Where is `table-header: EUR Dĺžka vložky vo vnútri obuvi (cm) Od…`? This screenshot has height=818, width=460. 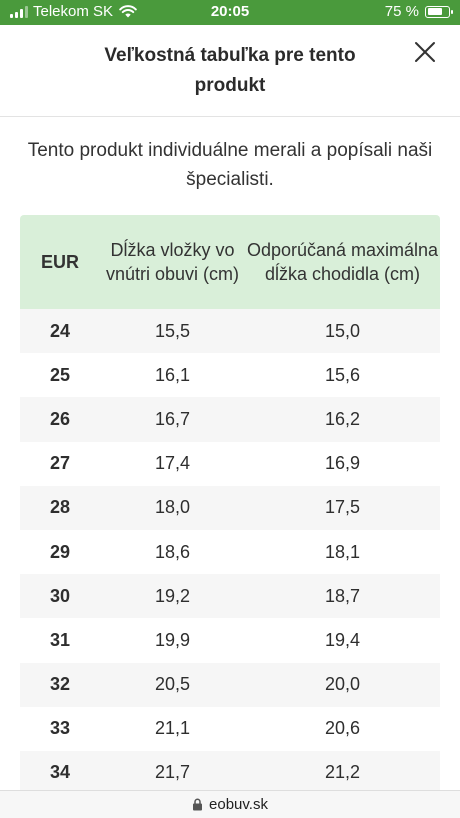 table-header: EUR Dĺžka vložky vo vnútri obuvi (cm) Od… is located at coordinates (230, 262).